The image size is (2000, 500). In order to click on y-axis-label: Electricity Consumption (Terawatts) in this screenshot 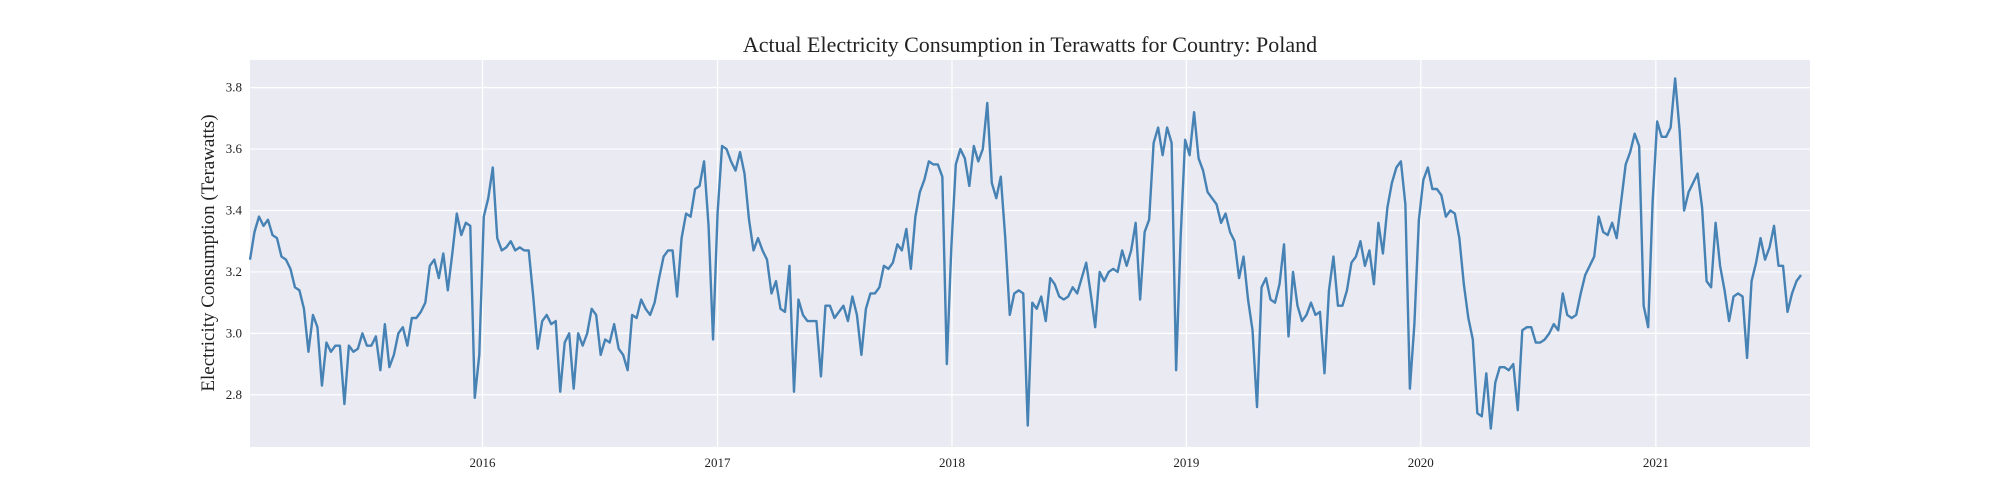, I will do `click(208, 252)`.